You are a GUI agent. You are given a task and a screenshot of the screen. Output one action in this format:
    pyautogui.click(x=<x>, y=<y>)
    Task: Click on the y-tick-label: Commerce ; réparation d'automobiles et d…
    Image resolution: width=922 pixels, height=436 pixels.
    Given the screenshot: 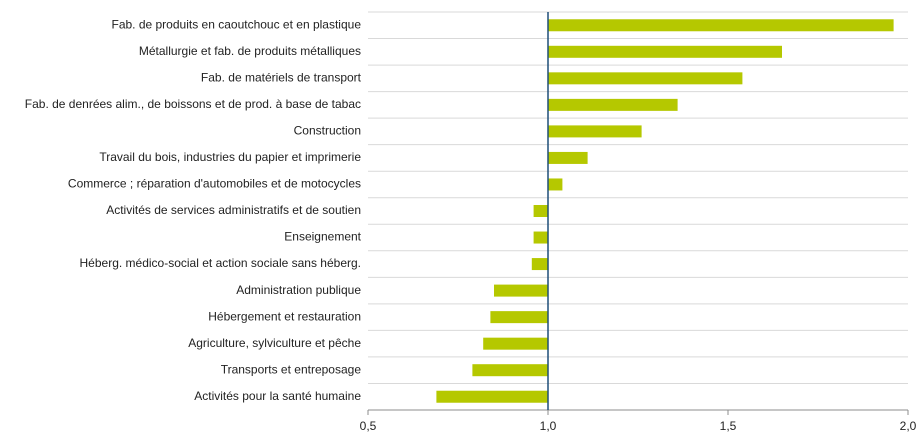 What is the action you would take?
    pyautogui.click(x=214, y=184)
    